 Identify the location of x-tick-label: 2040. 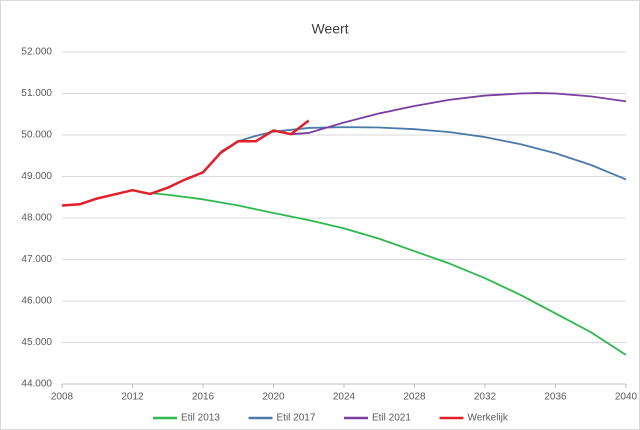
(626, 397).